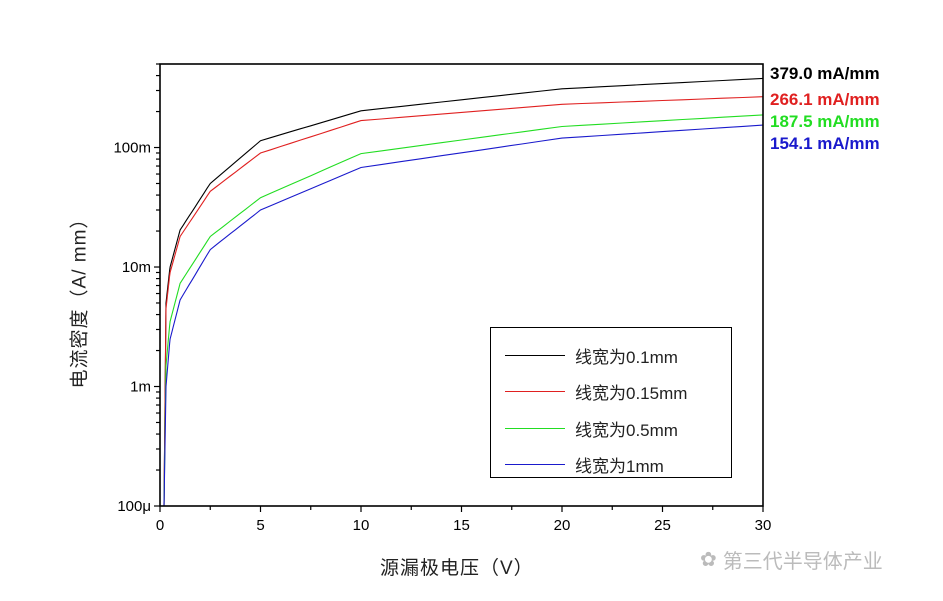  Describe the element at coordinates (802, 562) in the screenshot. I see `watermark-text: 第三代半导体产业` at that location.